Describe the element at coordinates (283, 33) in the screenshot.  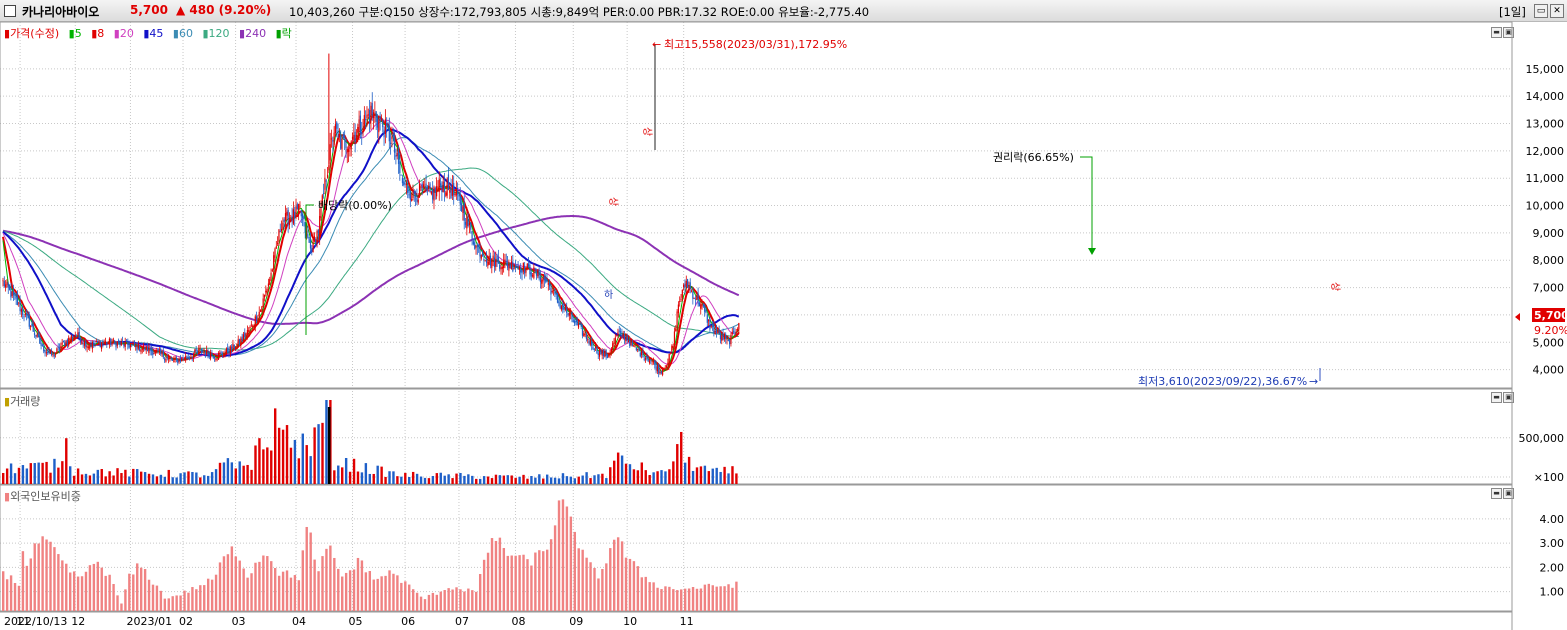
I see `legend-ex-rights: ▮락` at that location.